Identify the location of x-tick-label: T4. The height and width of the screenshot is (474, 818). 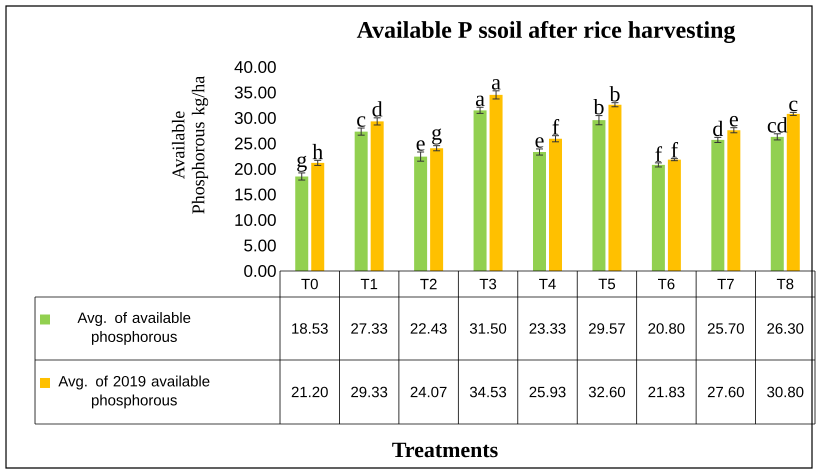
(547, 284).